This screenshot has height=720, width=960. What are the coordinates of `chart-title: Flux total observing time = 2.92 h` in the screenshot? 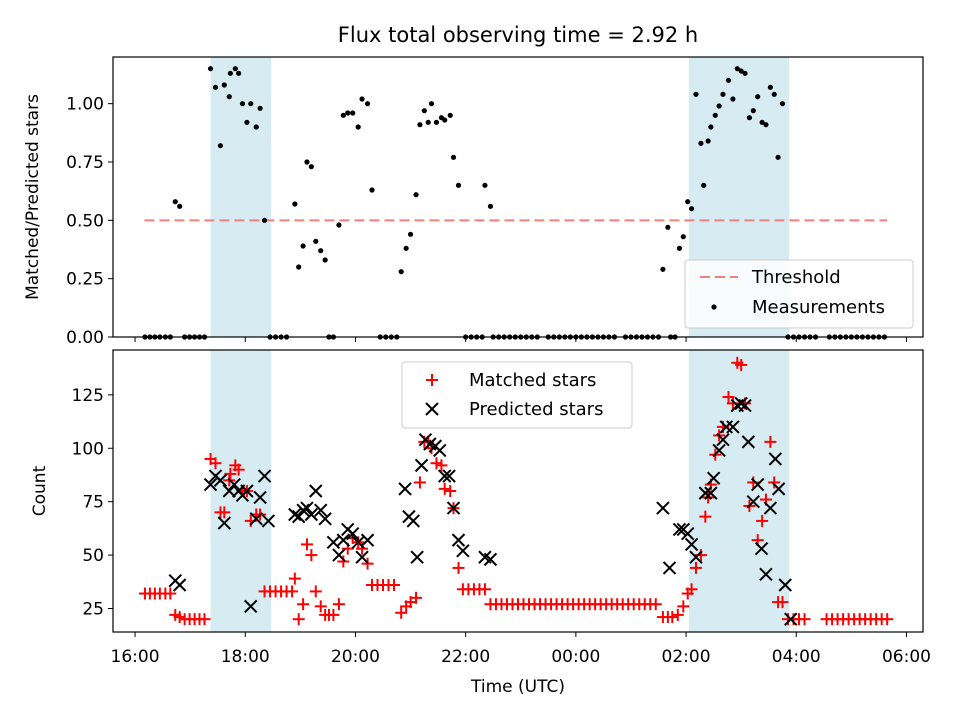 It's located at (518, 35).